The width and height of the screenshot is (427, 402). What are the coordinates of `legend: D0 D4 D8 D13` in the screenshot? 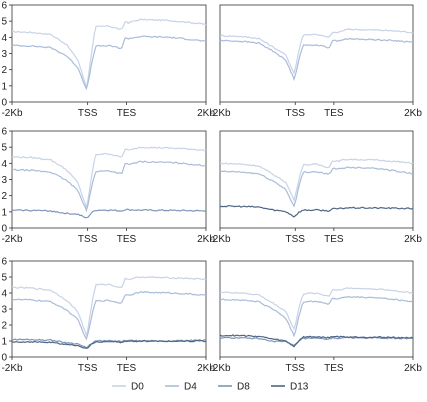 It's located at (210, 387).